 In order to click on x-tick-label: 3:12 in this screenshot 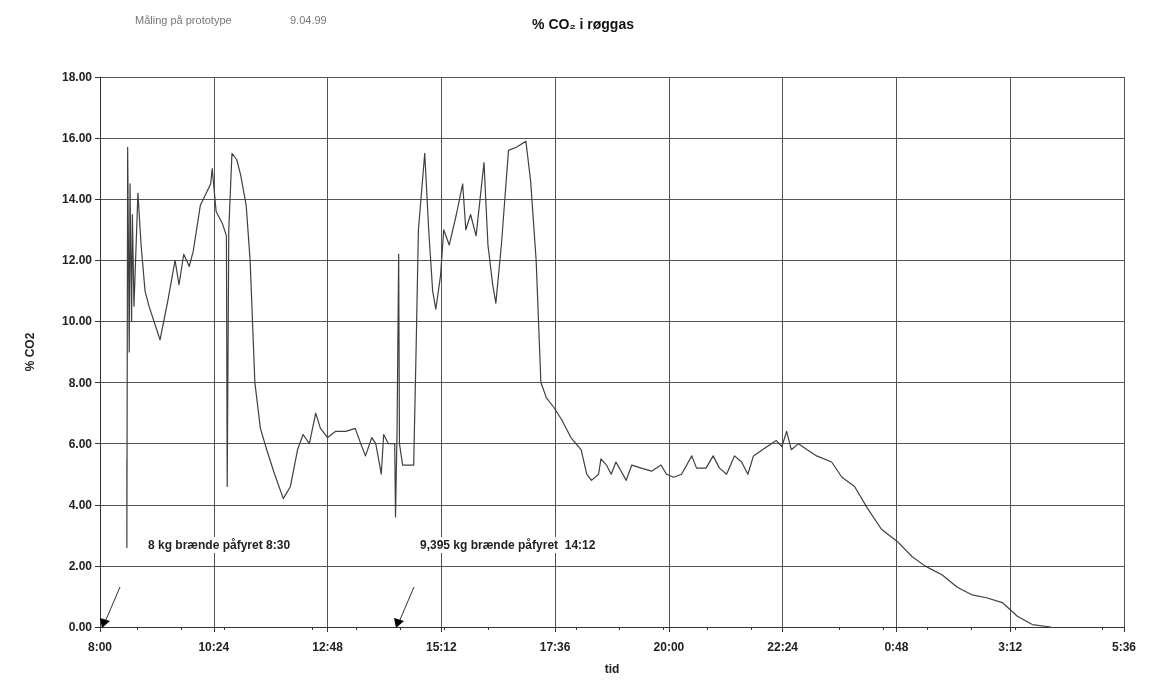, I will do `click(1010, 647)`.